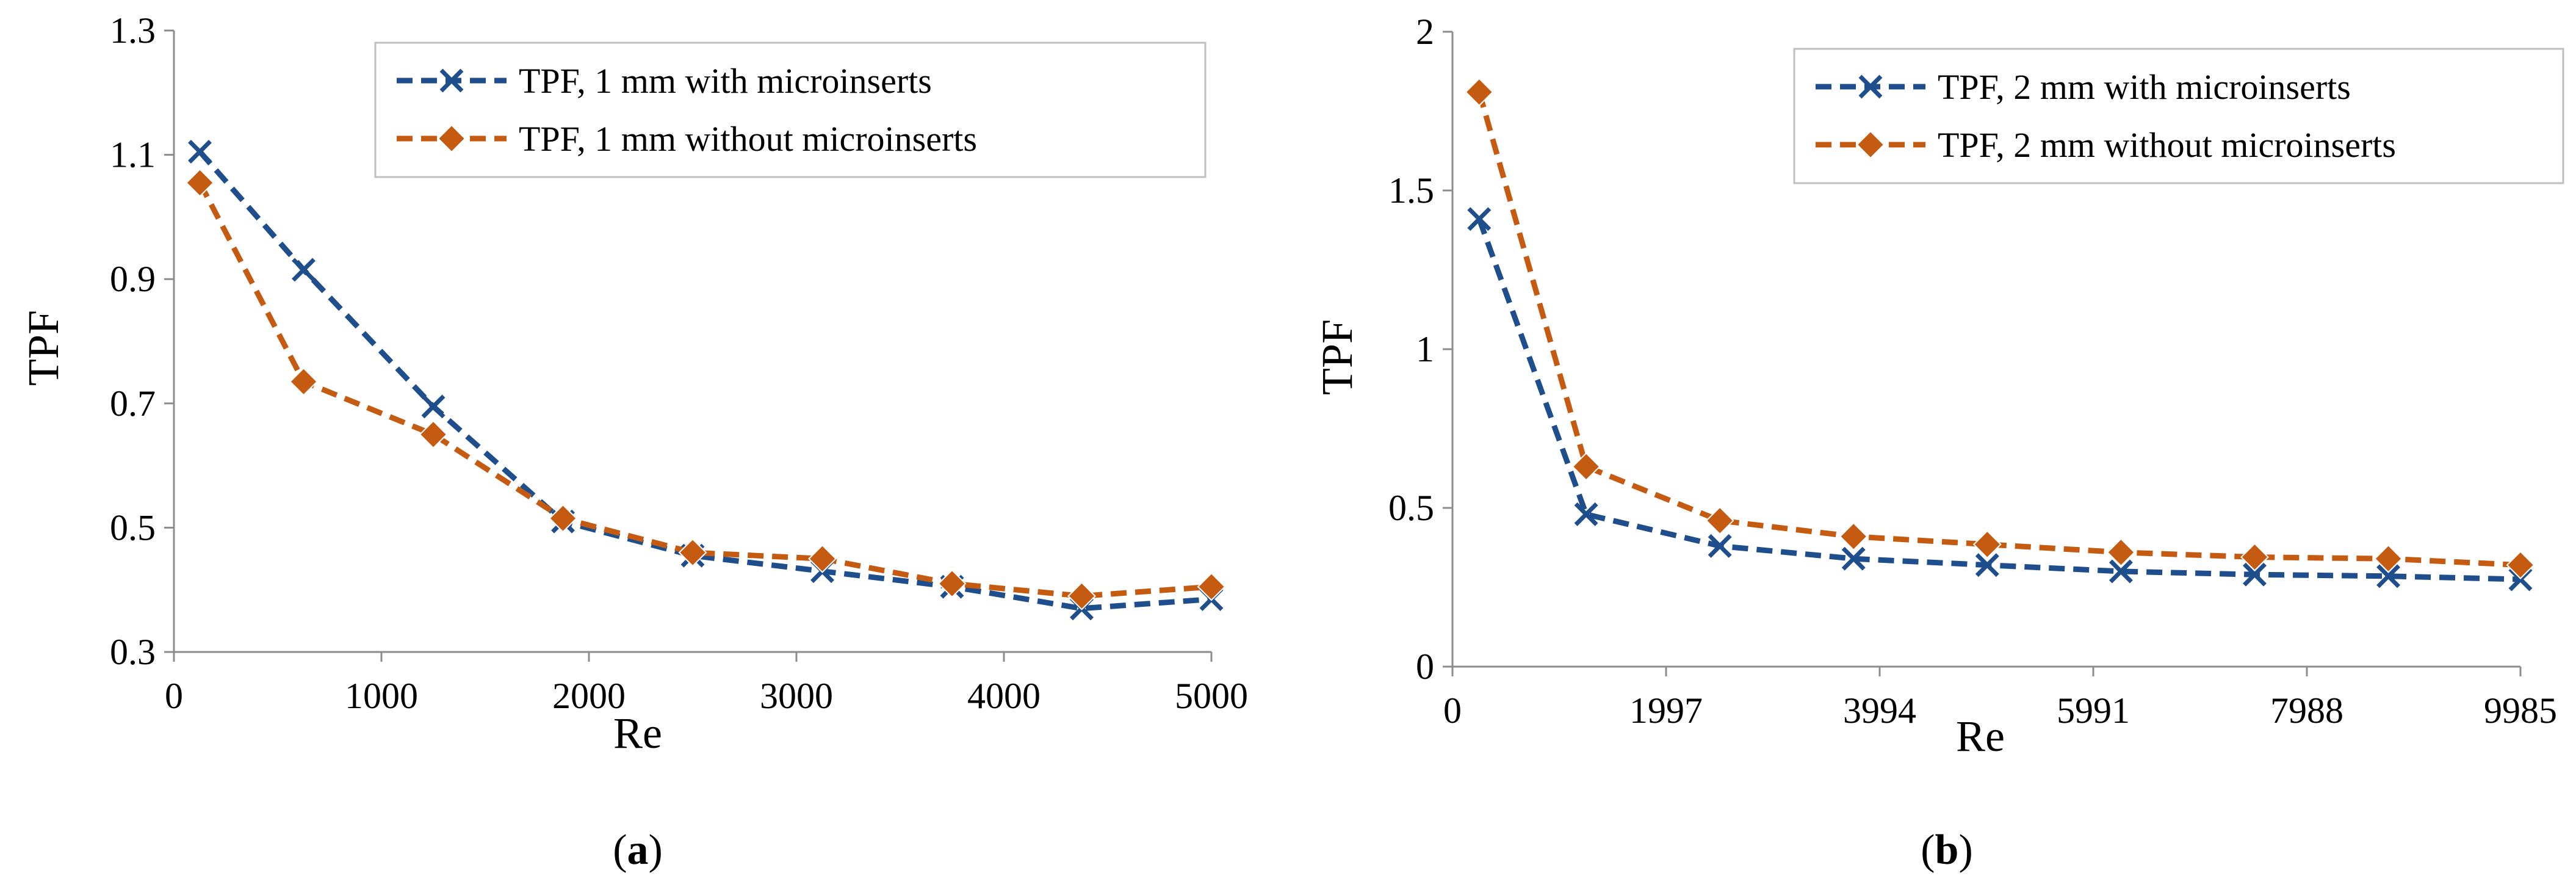 The height and width of the screenshot is (887, 2576). What do you see at coordinates (1425, 667) in the screenshot?
I see `chart-b-y-tick-label: 0` at bounding box center [1425, 667].